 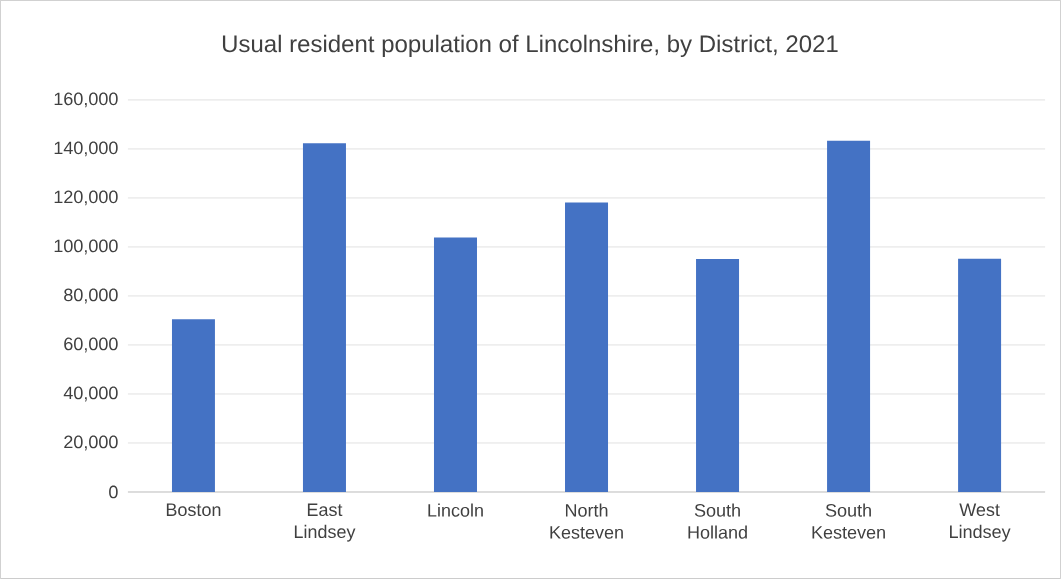 I want to click on x-tick-label: North Kesteven, so click(x=586, y=521).